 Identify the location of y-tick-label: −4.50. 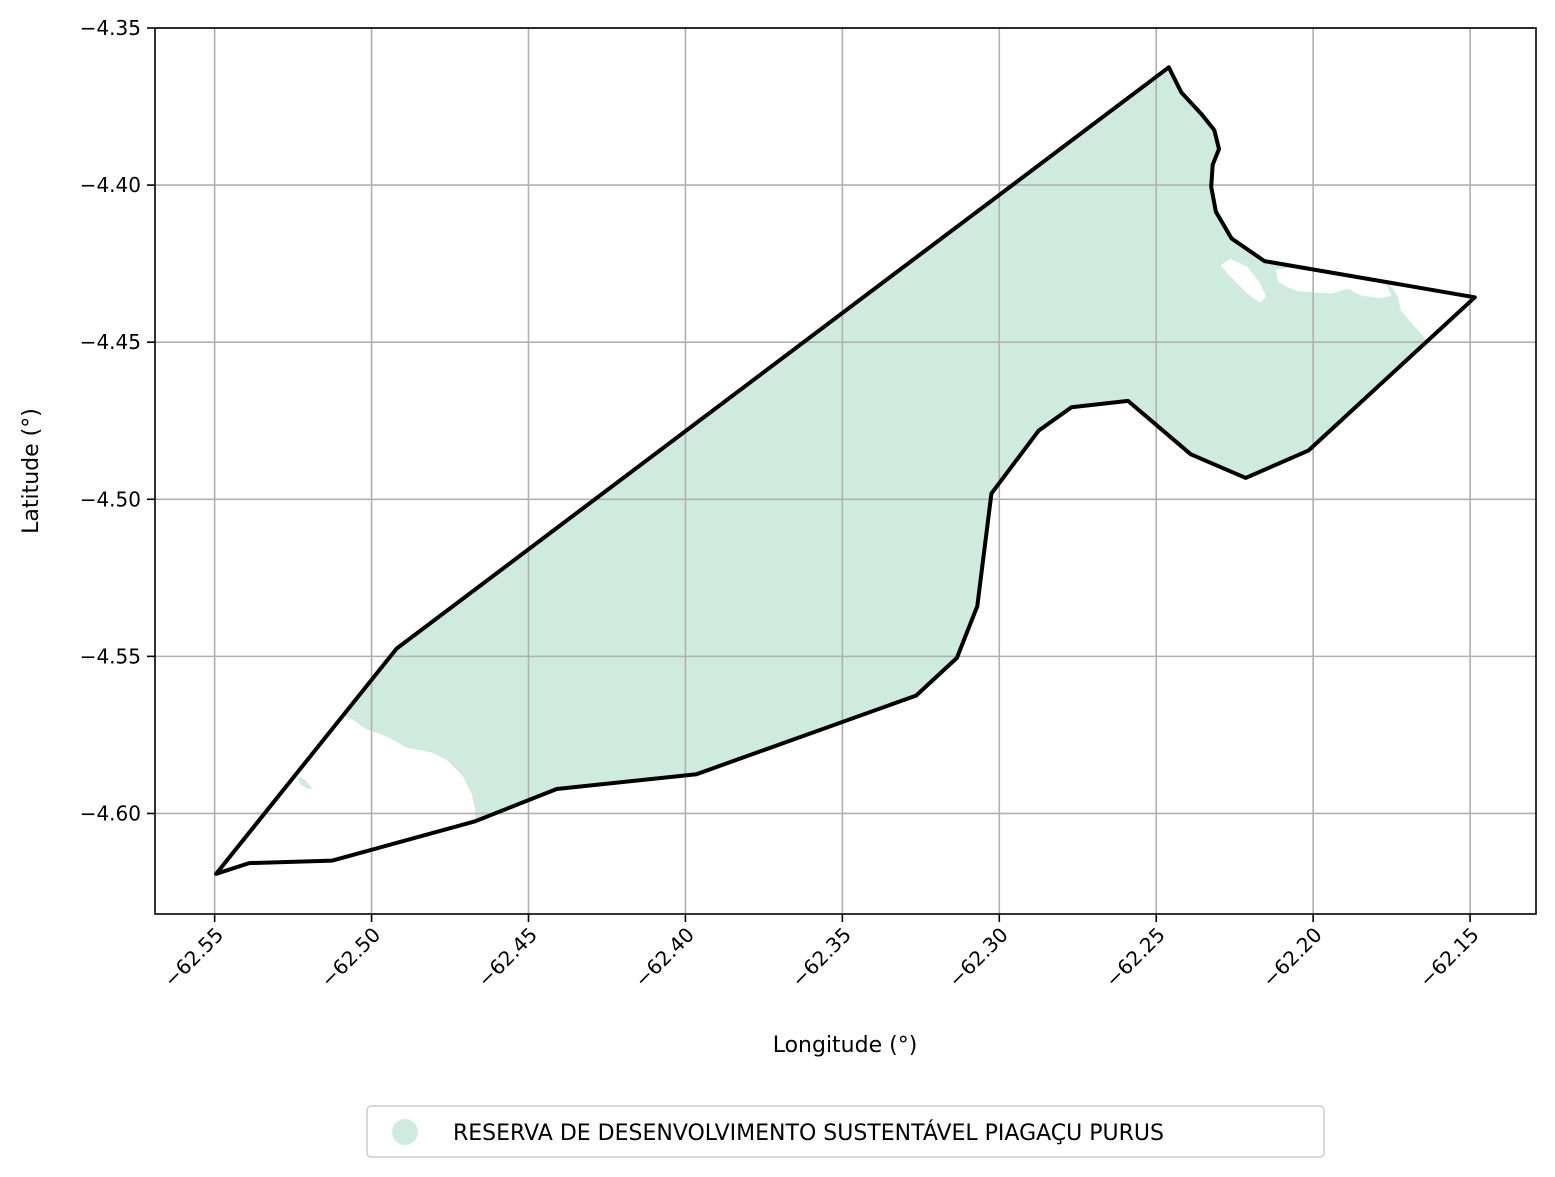
(110, 499).